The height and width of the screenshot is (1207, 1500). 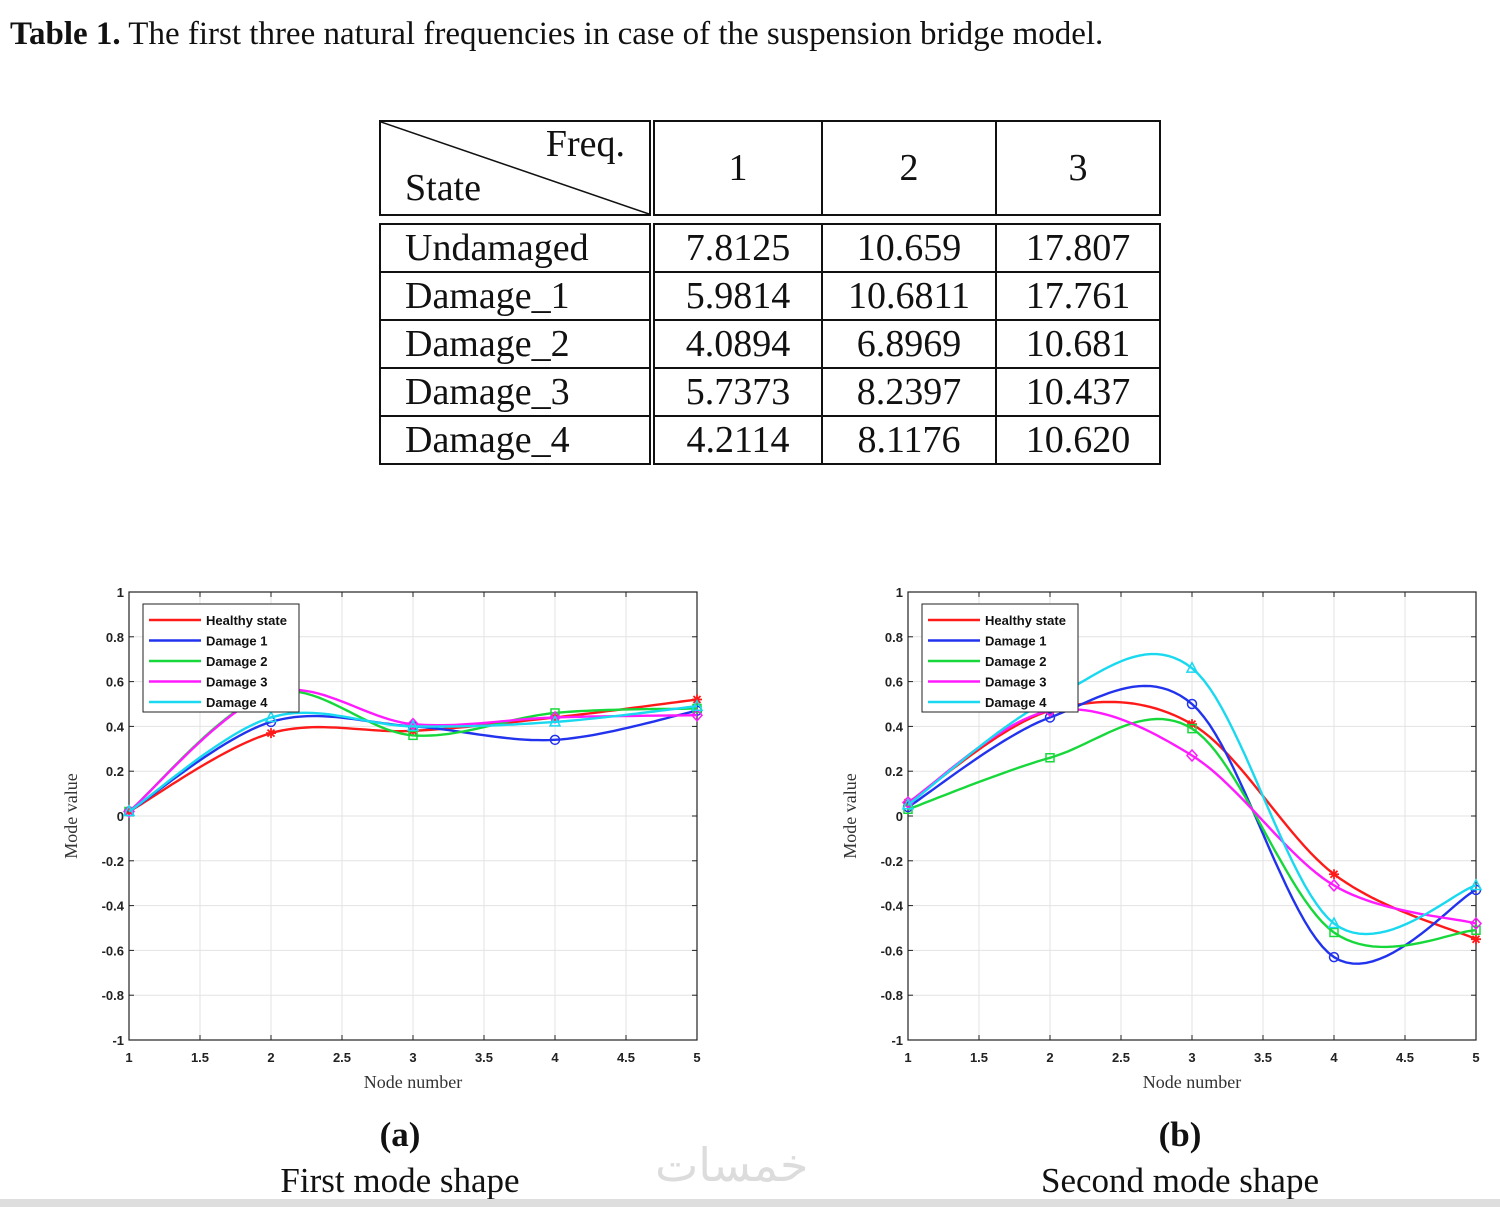 I want to click on table-row: Damage_2 4.0894 6.8969 10.681, so click(x=770, y=344).